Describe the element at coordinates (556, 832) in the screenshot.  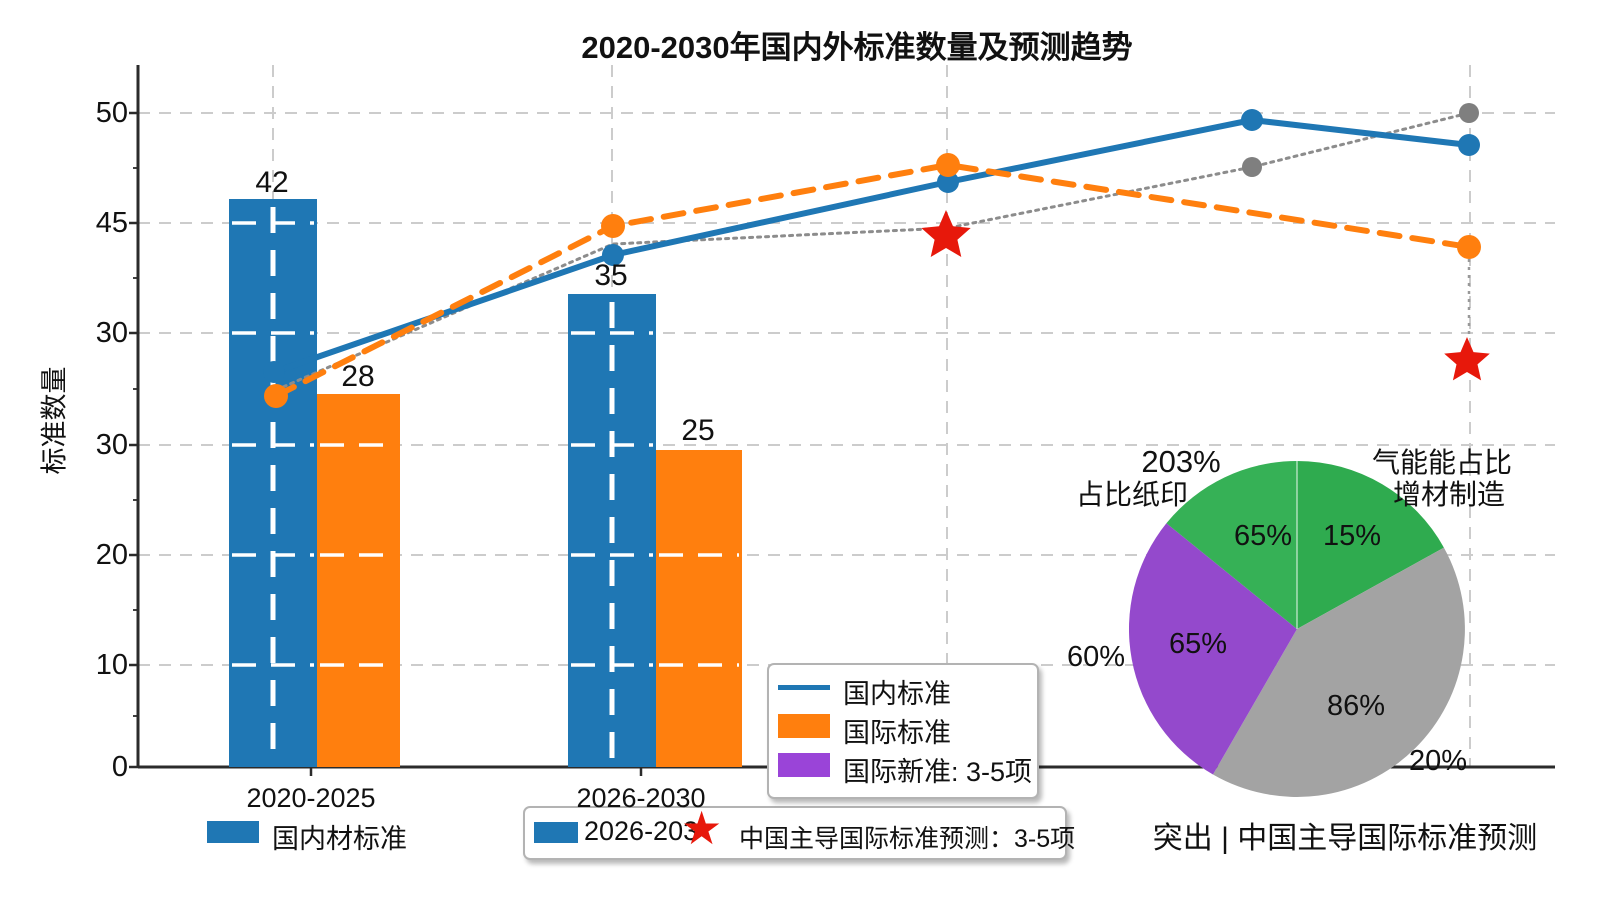
I see `legend-swatch-2026` at that location.